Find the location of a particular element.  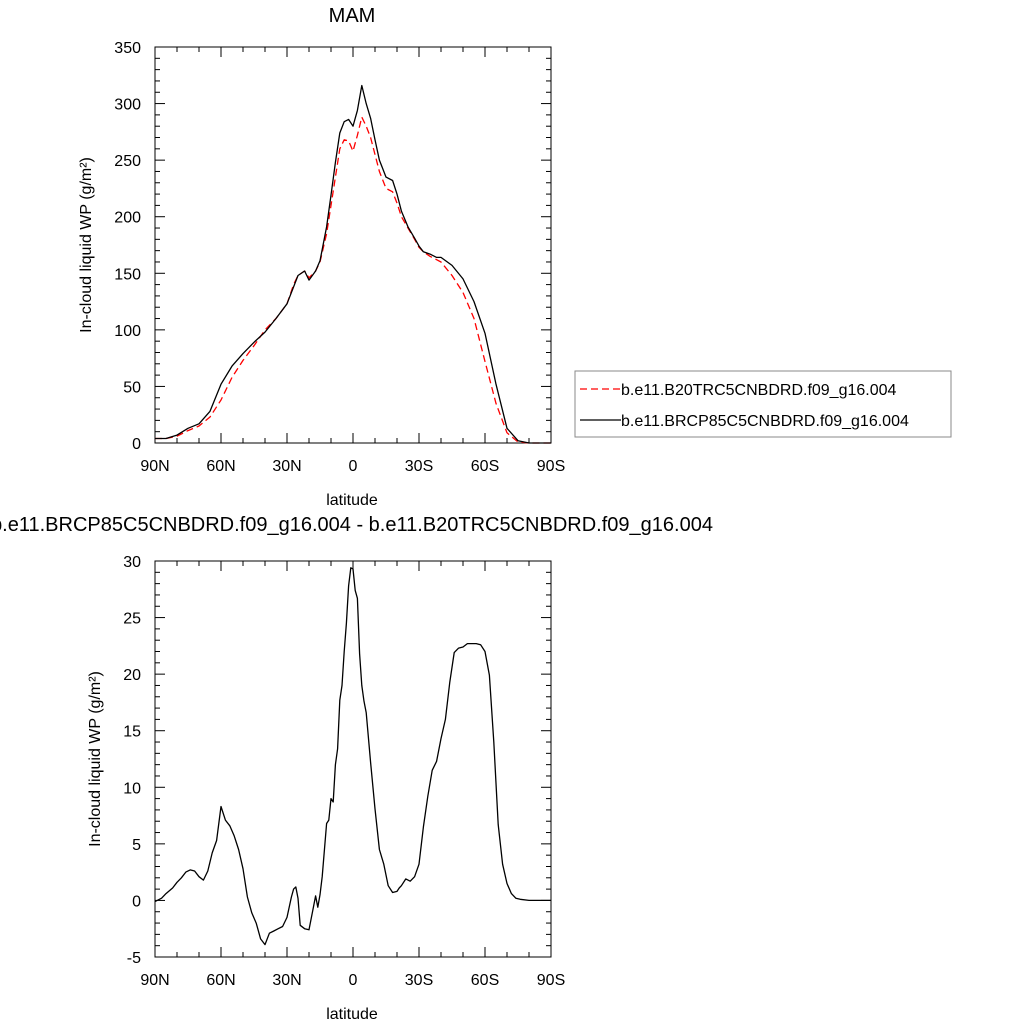

y-tick-label: 20 is located at coordinates (132, 675).